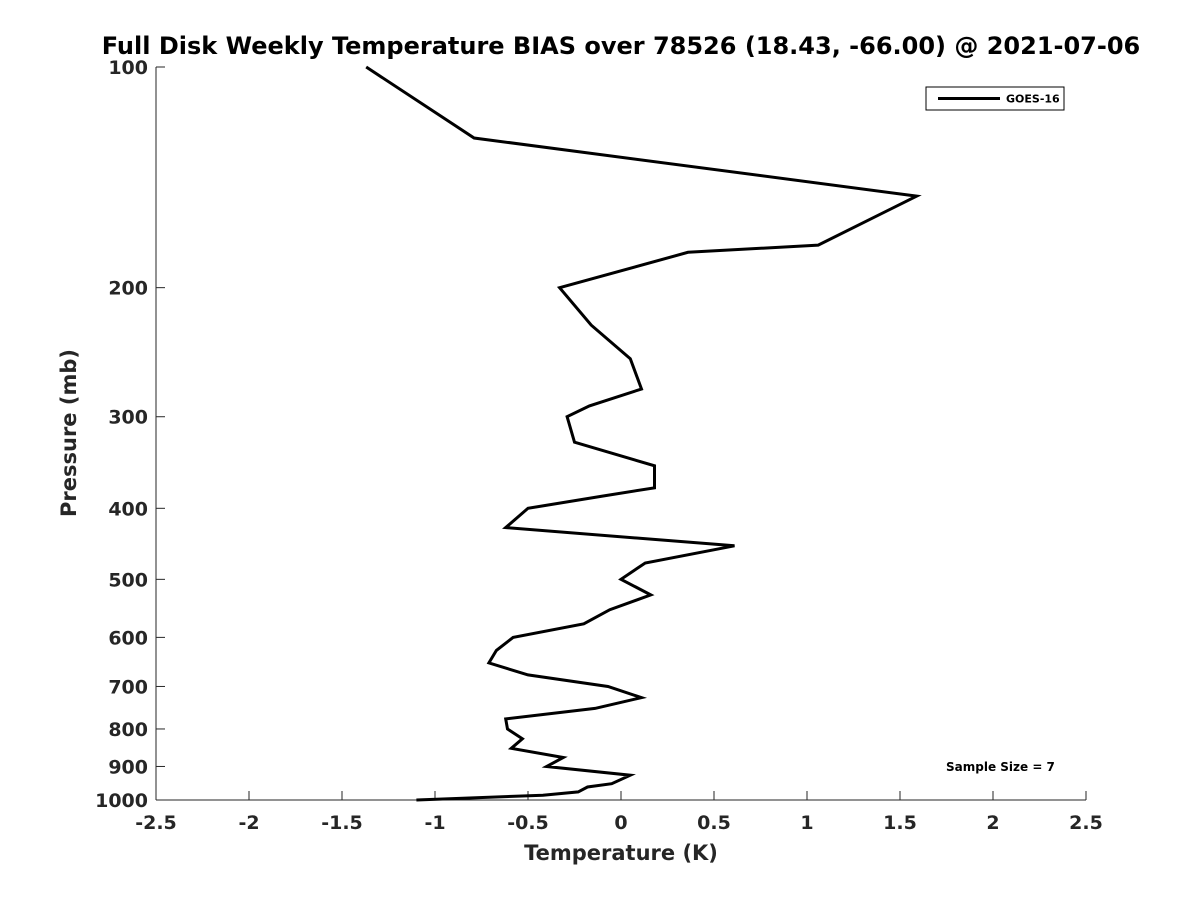 This screenshot has width=1200, height=900. I want to click on sample-size-annotation: Sample Size = 7, so click(1000, 767).